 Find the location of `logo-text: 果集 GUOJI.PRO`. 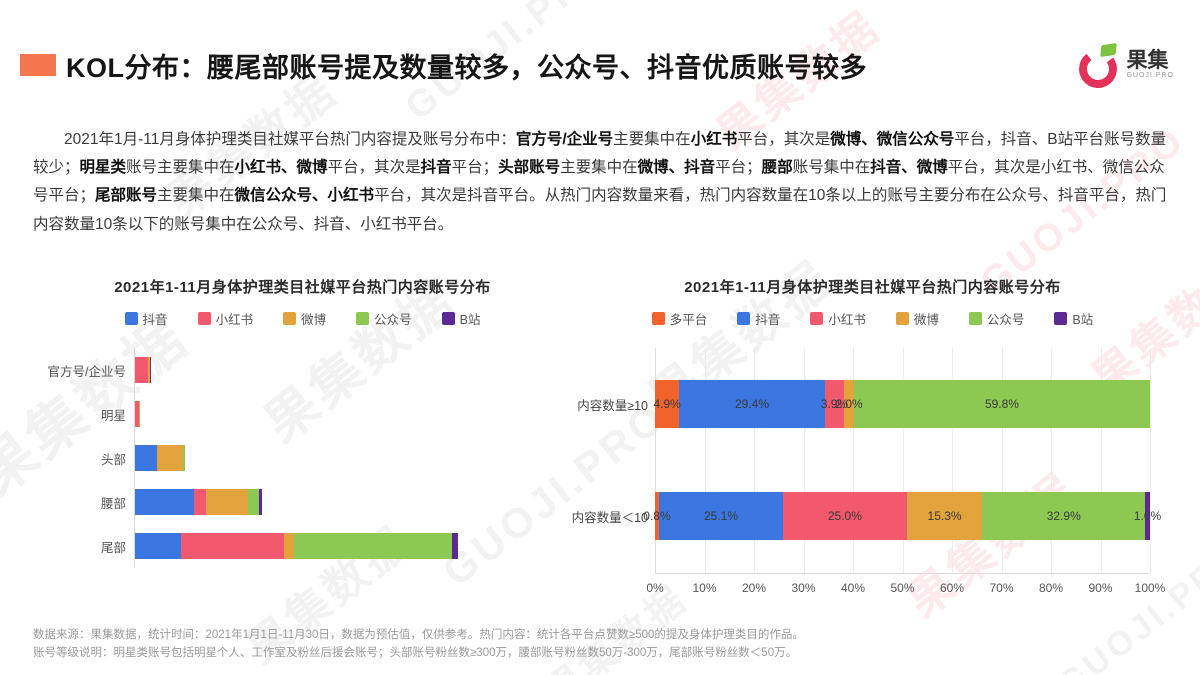

logo-text: 果集 GUOJI.PRO is located at coordinates (1150, 65).